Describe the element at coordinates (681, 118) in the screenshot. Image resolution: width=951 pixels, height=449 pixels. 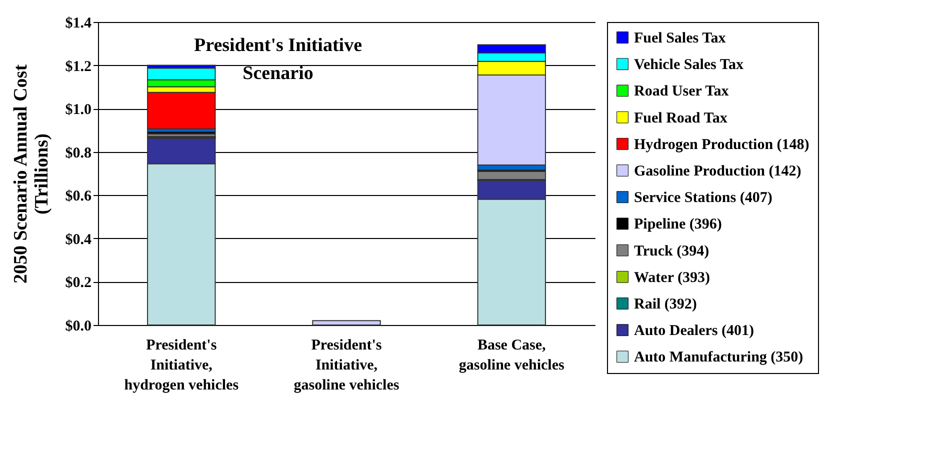
I see `legend-label: Fuel Road Tax` at that location.